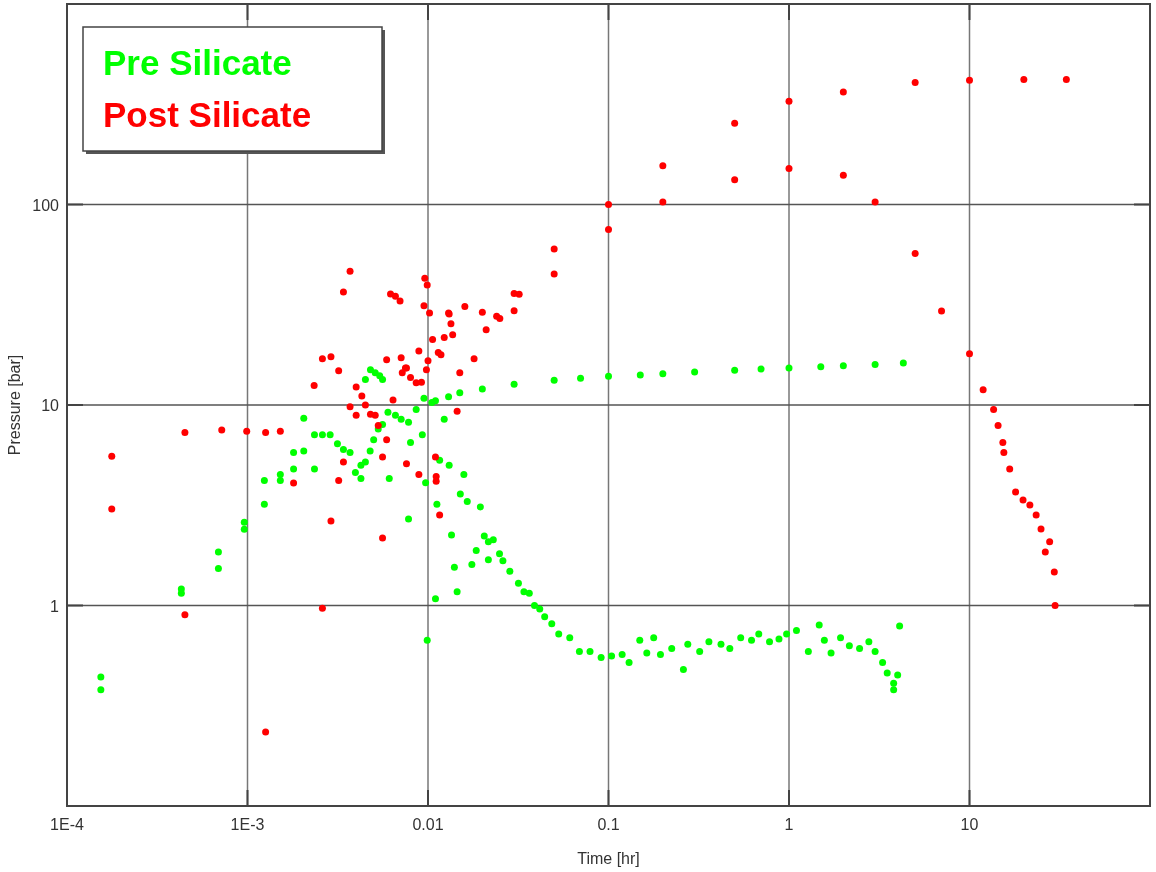 Image resolution: width=1156 pixels, height=872 pixels. Describe the element at coordinates (428, 824) in the screenshot. I see `x-tick-label: 0.01` at that location.